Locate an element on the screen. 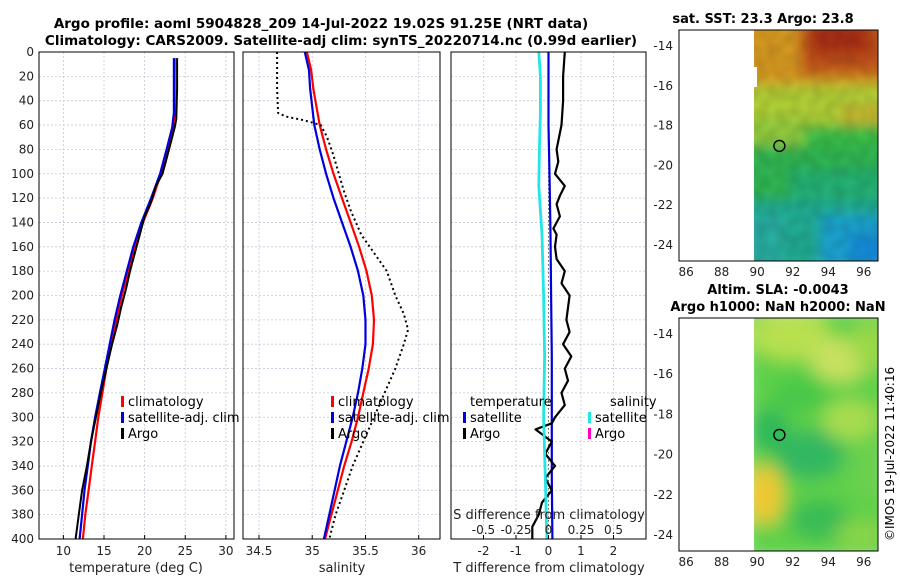  lat-tick-label: -18 is located at coordinates (663, 414).